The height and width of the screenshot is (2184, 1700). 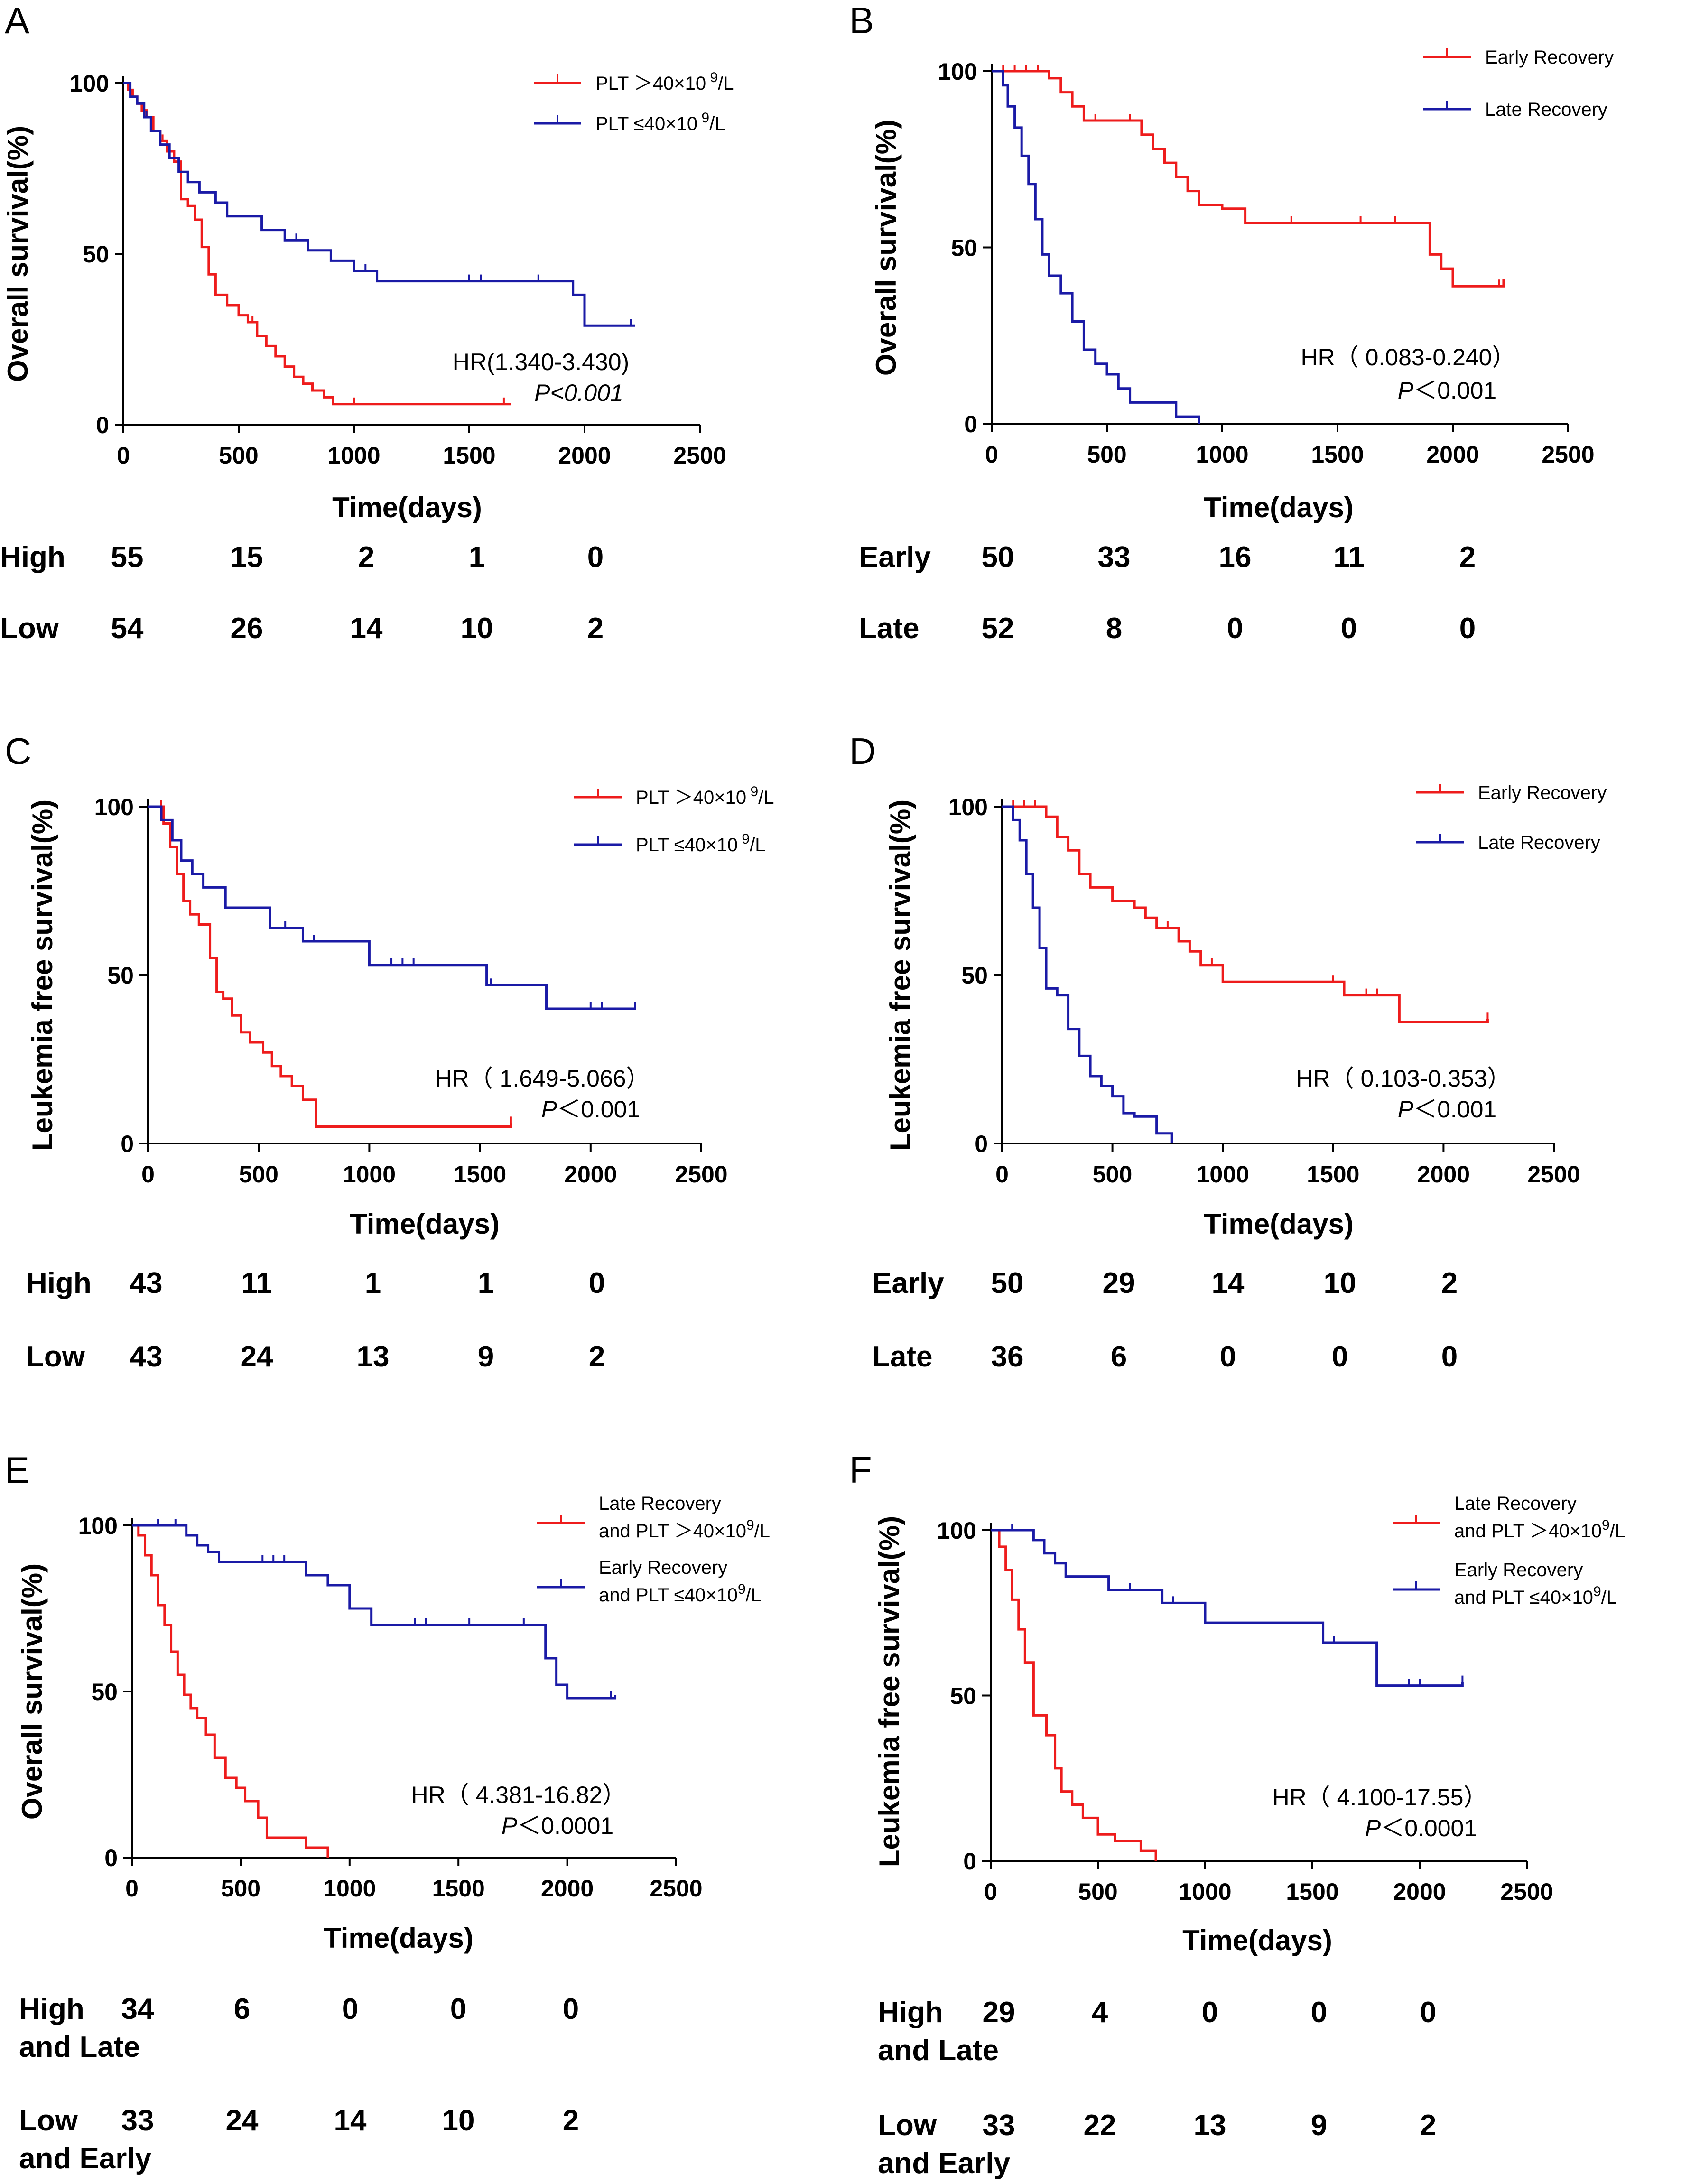 I want to click on hazard-ratio: HR（ 4.100-17.55）, so click(x=1379, y=1797).